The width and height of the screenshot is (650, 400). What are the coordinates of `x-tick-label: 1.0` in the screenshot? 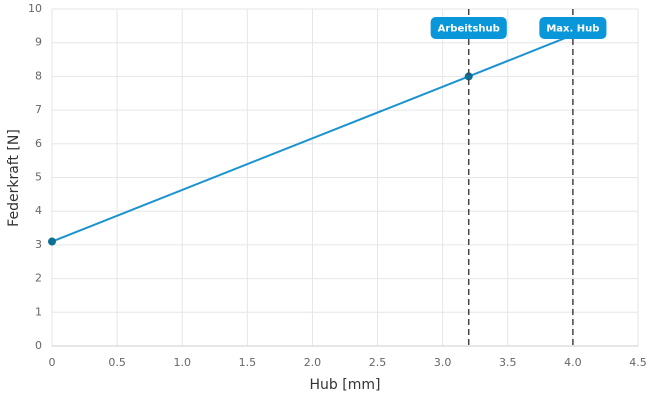 It's located at (182, 362).